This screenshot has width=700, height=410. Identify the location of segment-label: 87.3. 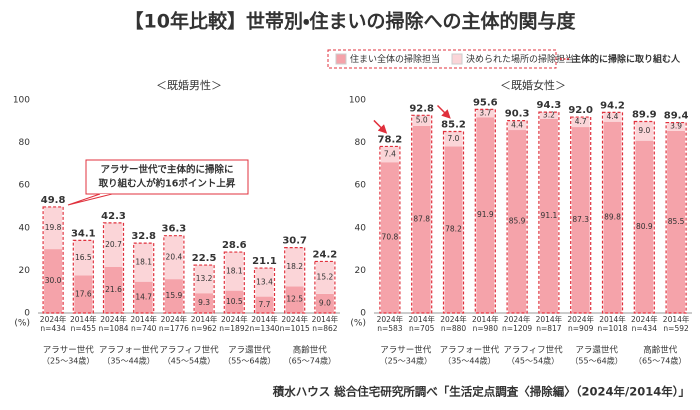
(580, 219).